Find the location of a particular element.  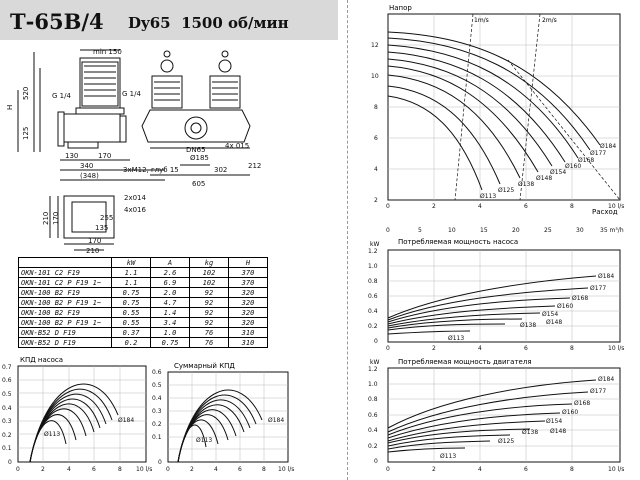

svg-text: 340 is located at coordinates (86, 166).